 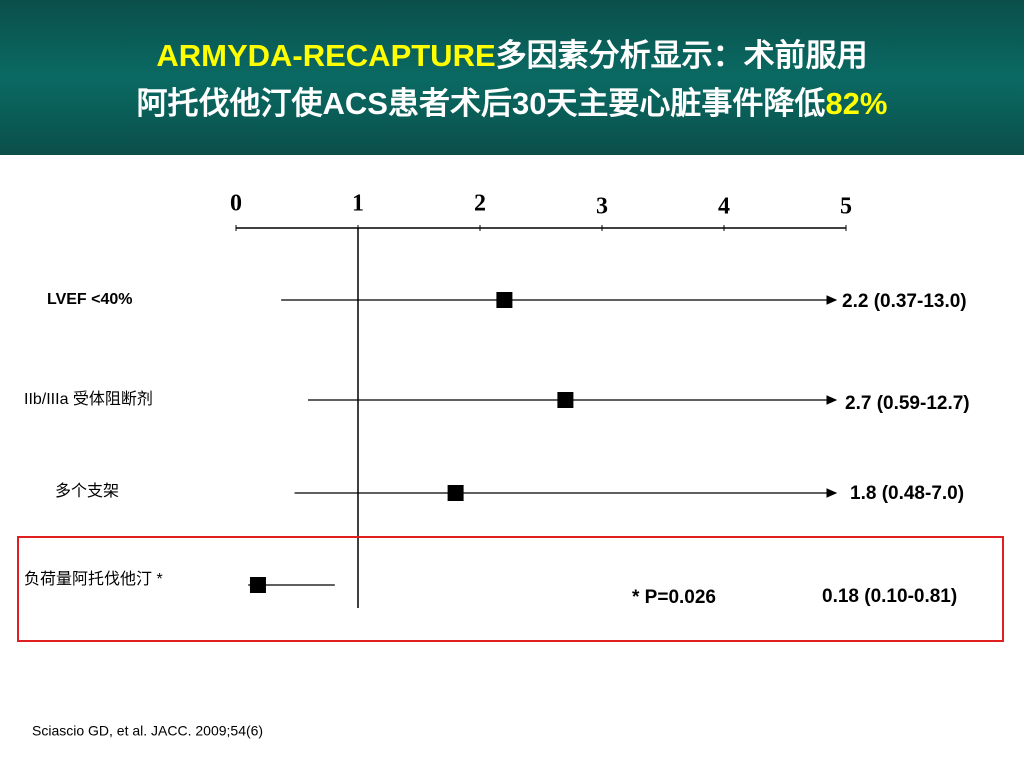 What do you see at coordinates (674, 597) in the screenshot?
I see `annotation: * P=0.026` at bounding box center [674, 597].